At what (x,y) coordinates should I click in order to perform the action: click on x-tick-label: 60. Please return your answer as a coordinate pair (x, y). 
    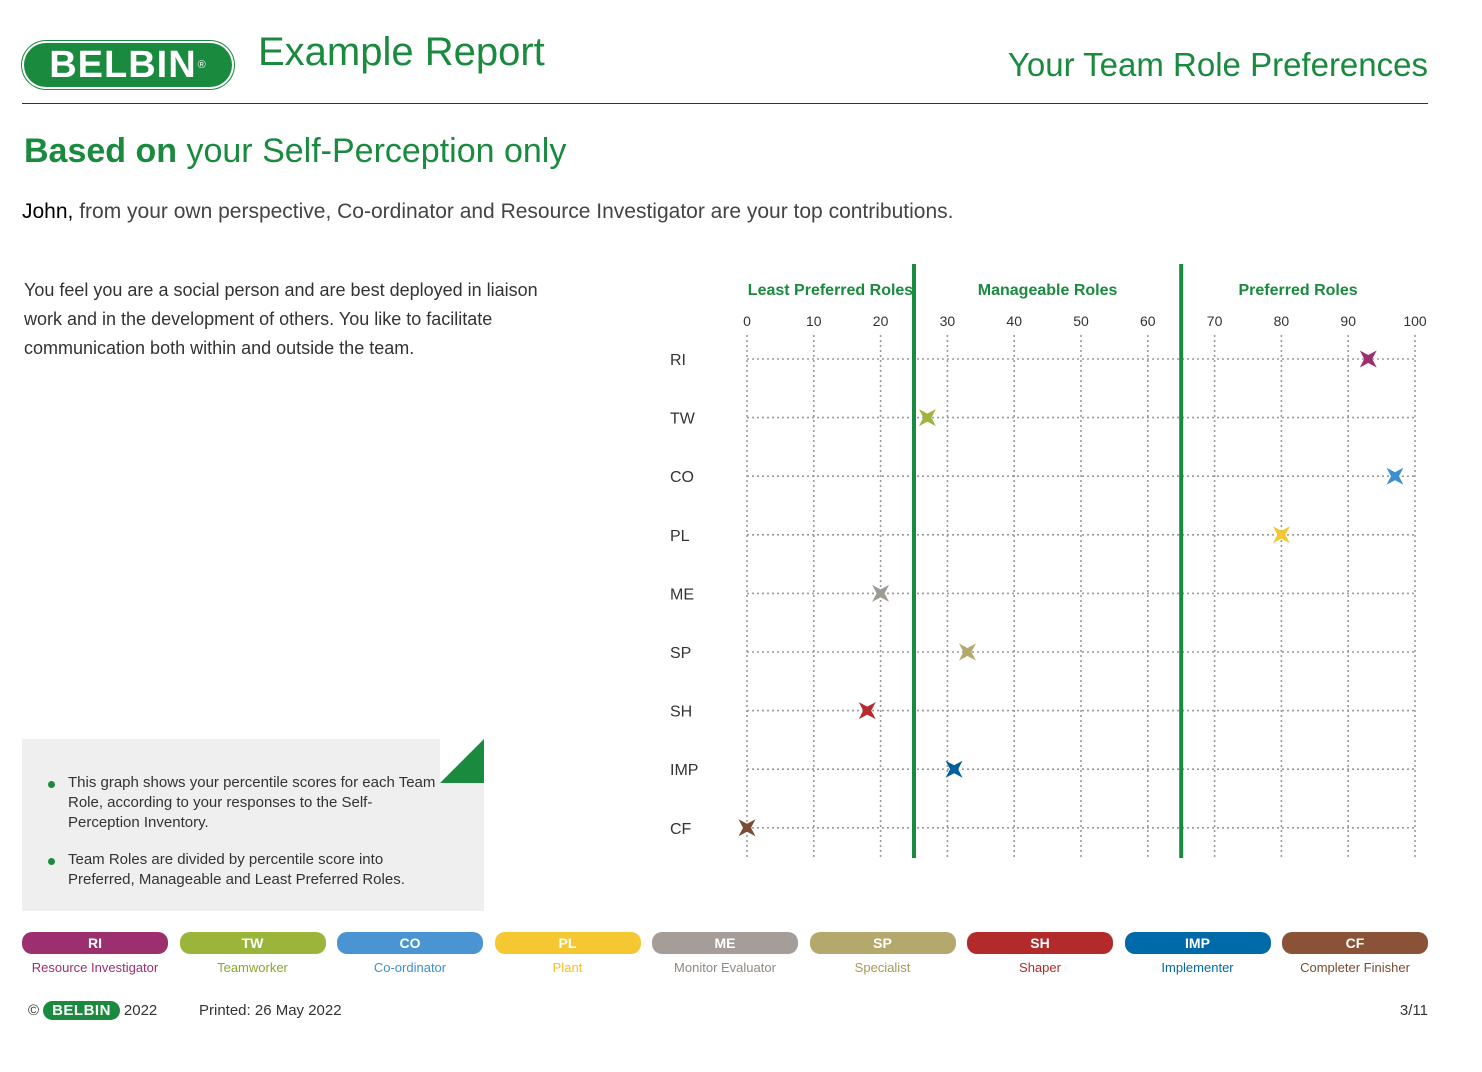
    Looking at the image, I should click on (1148, 321).